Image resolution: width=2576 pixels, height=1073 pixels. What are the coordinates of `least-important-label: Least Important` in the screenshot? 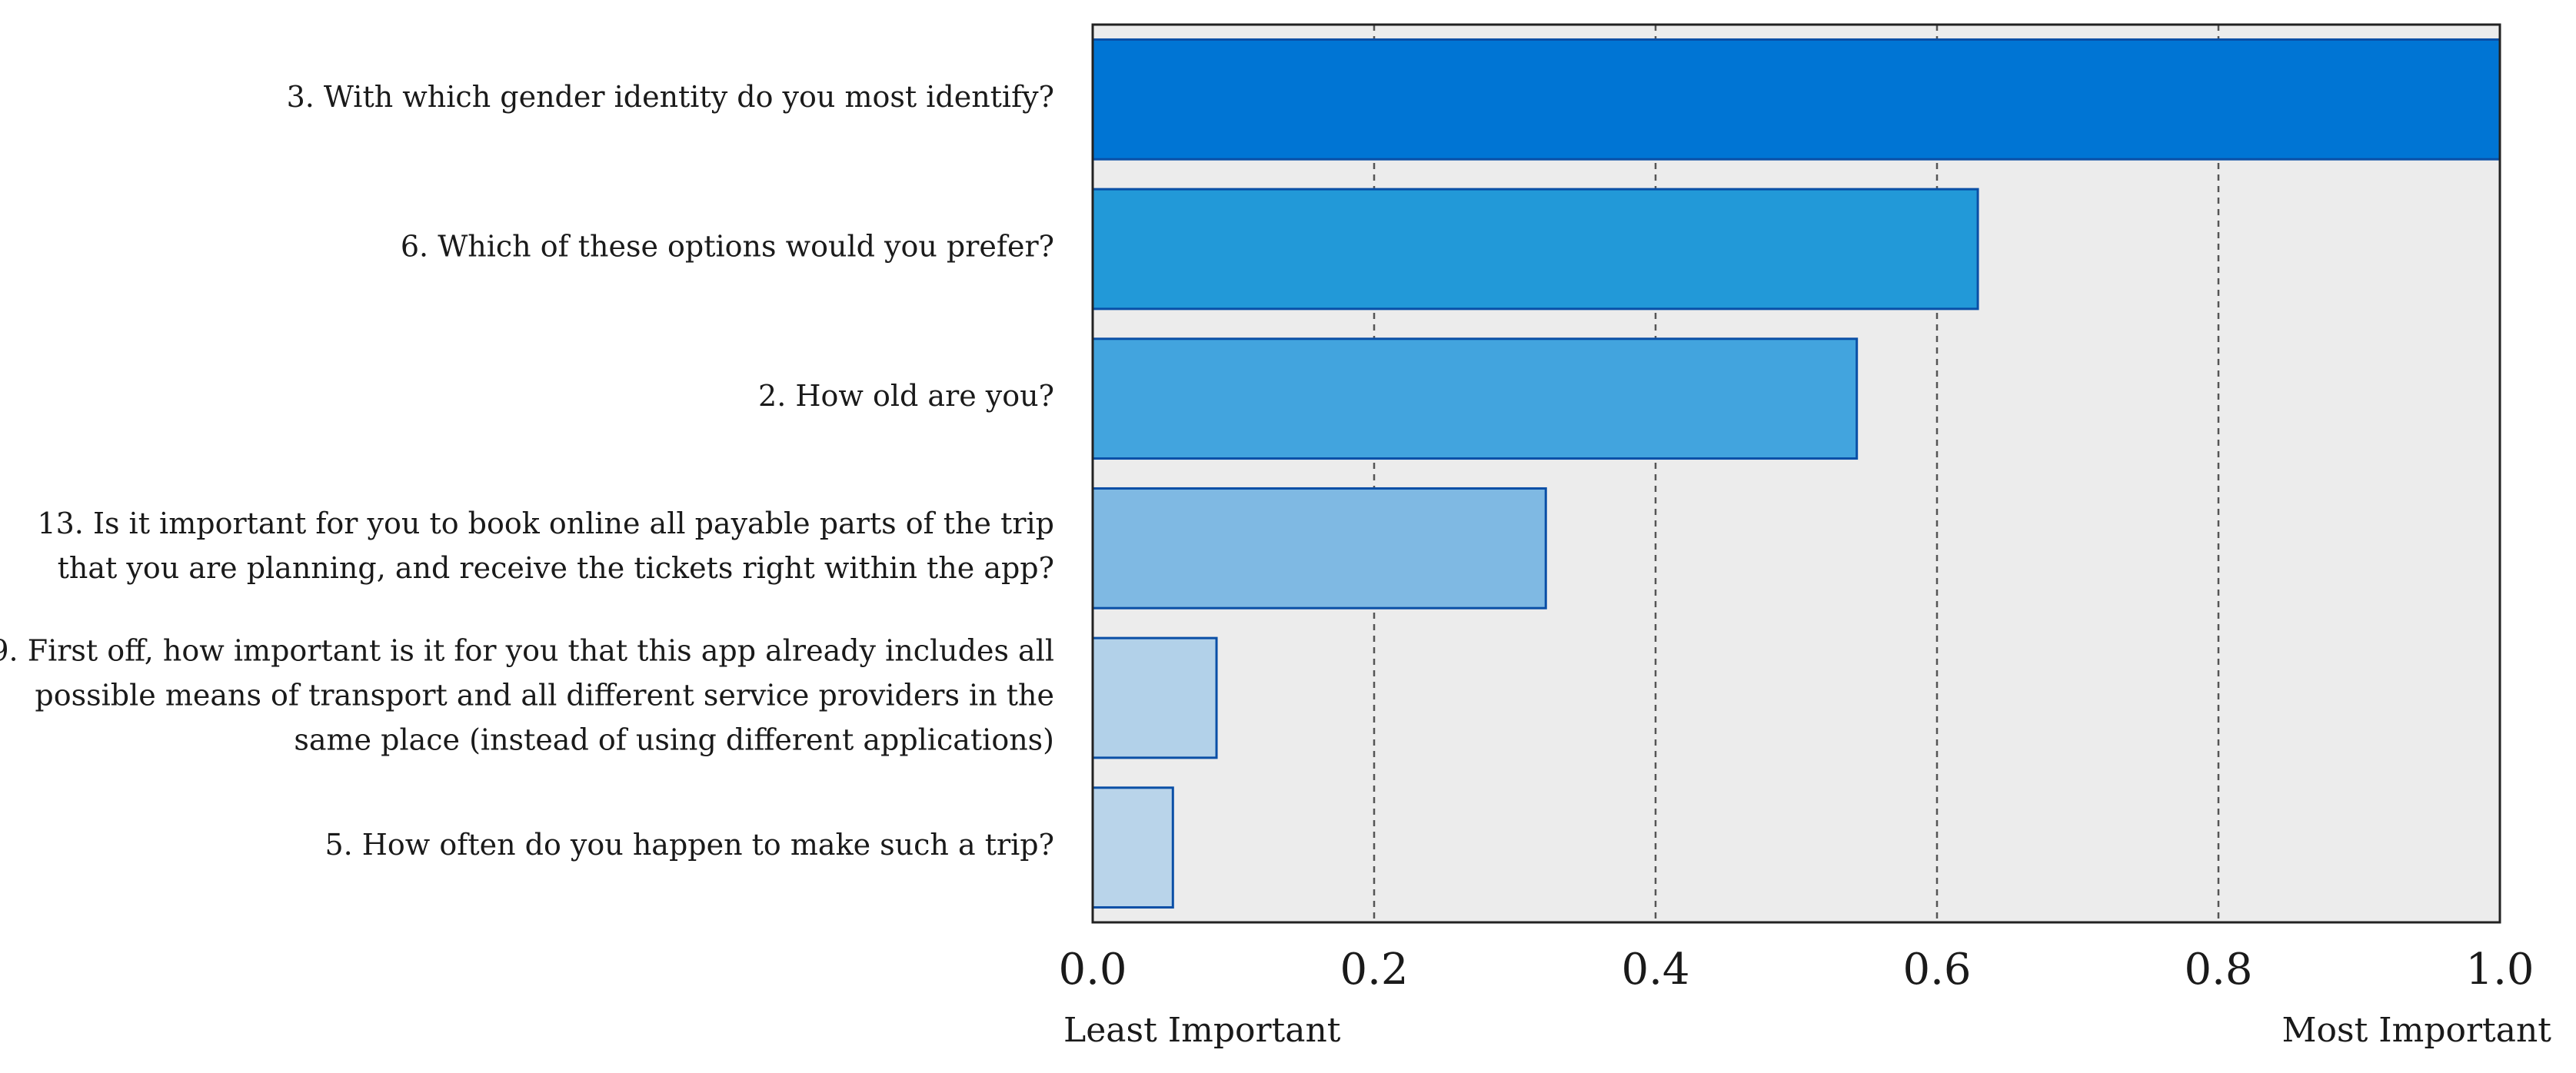 It's located at (1202, 1030).